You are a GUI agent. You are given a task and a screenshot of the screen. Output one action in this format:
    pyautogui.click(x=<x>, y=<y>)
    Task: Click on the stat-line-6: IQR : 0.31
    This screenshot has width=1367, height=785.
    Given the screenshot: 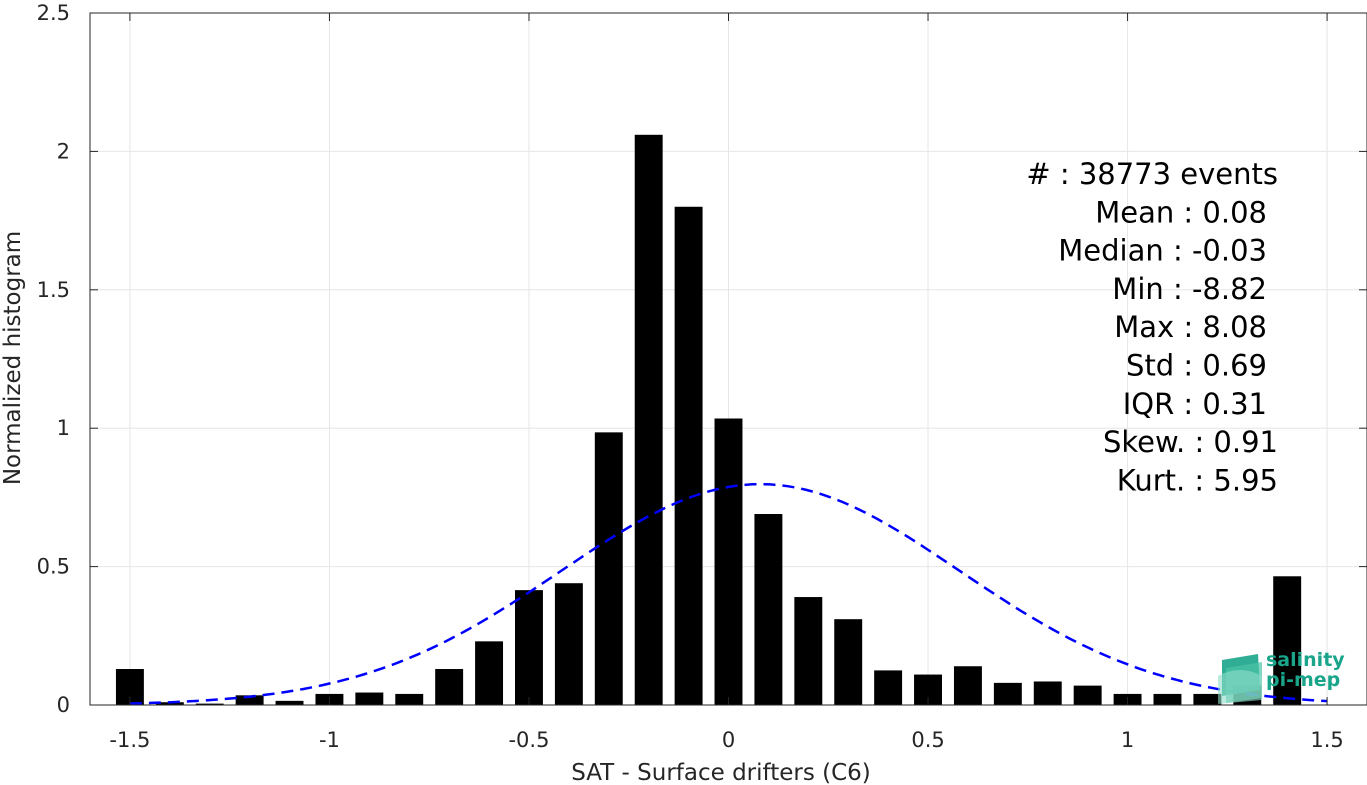 What is the action you would take?
    pyautogui.click(x=1195, y=404)
    